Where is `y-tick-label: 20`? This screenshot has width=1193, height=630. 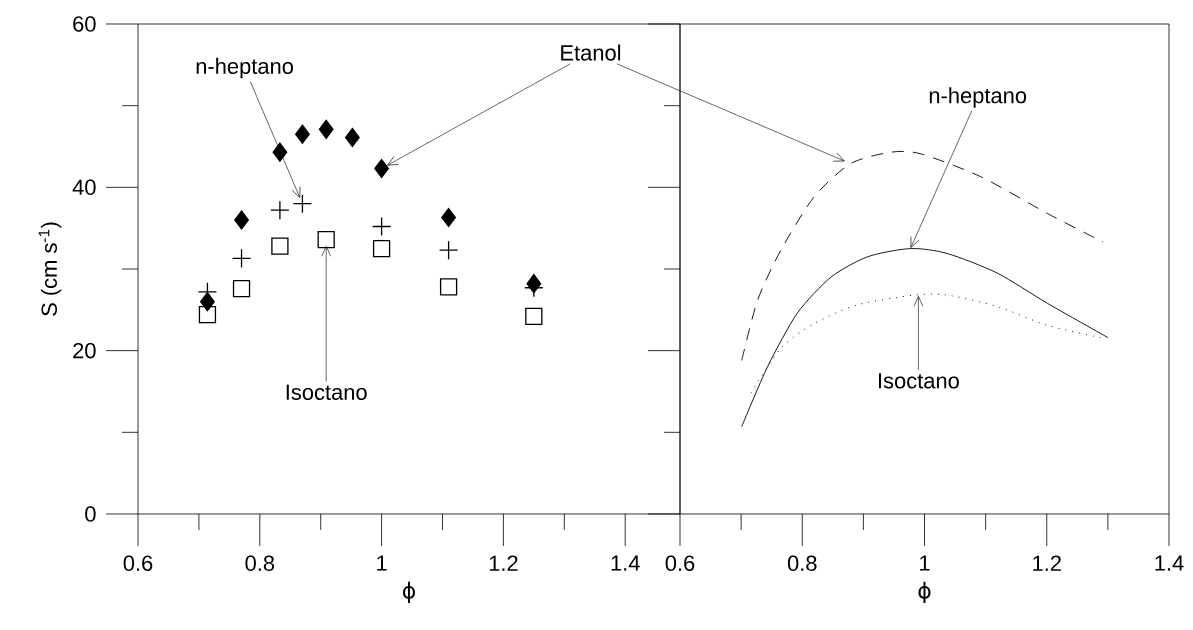
y-tick-label: 20 is located at coordinates (84, 350).